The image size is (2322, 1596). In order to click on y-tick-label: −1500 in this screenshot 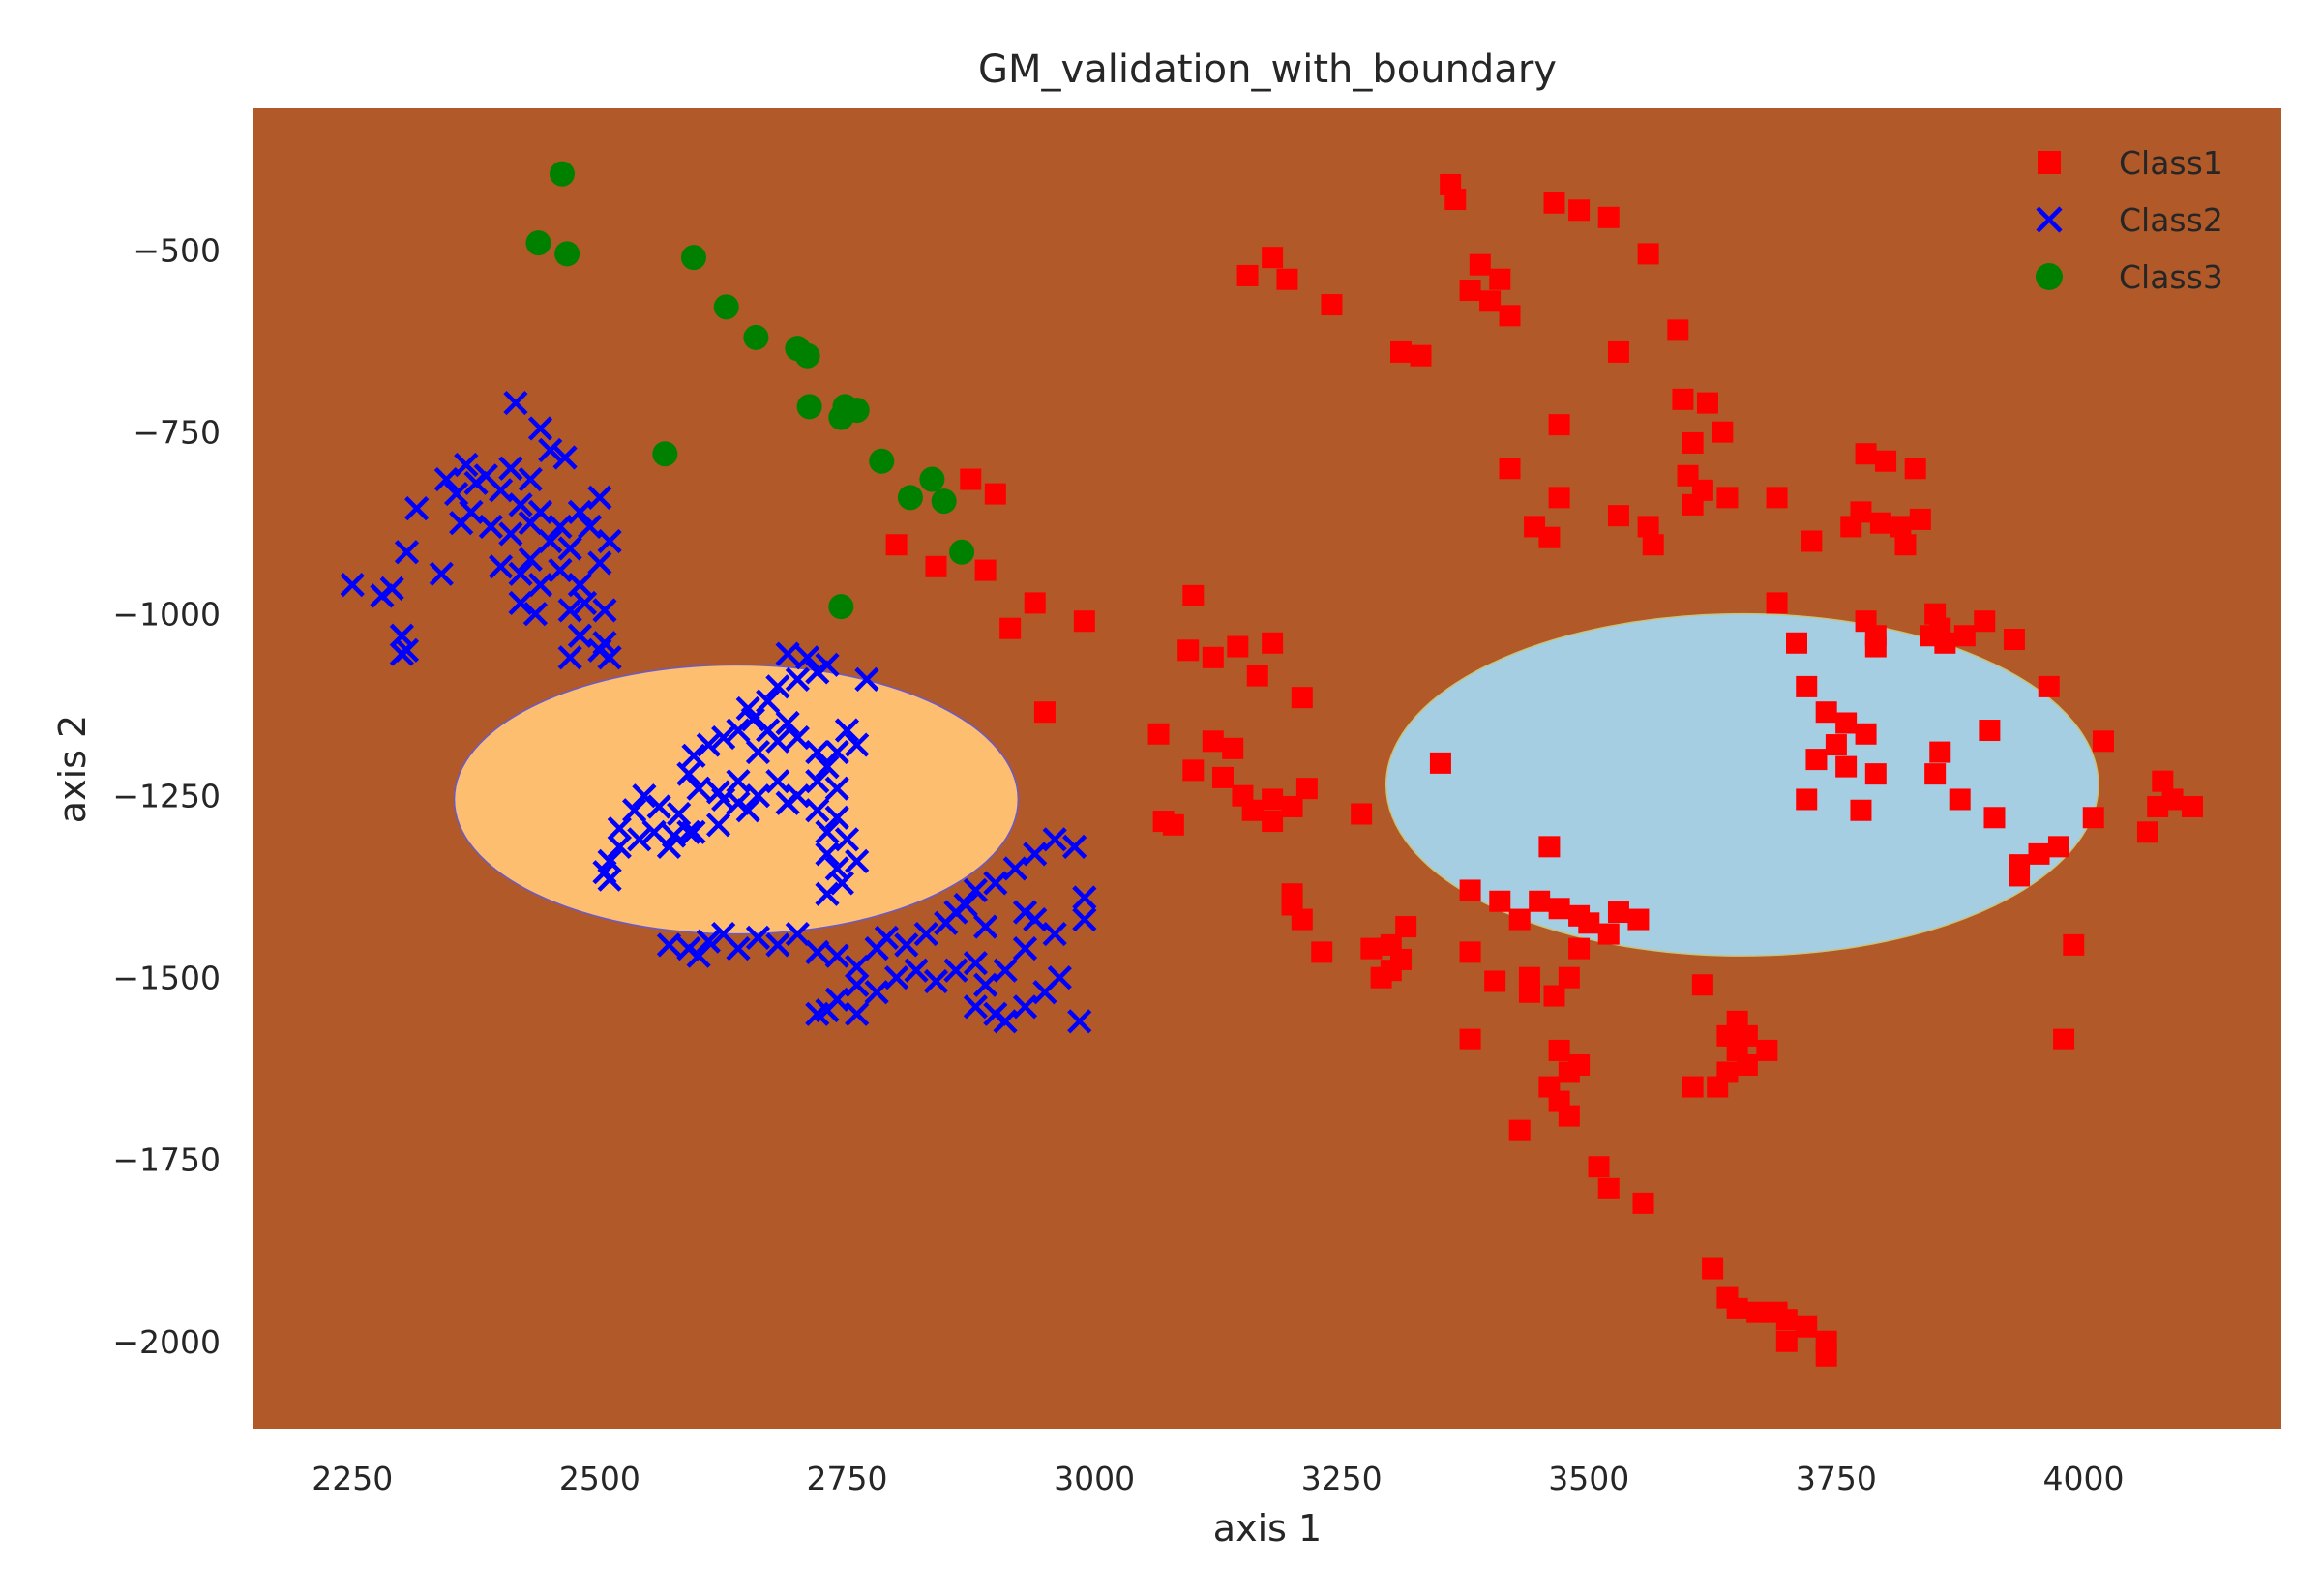, I will do `click(166, 978)`.